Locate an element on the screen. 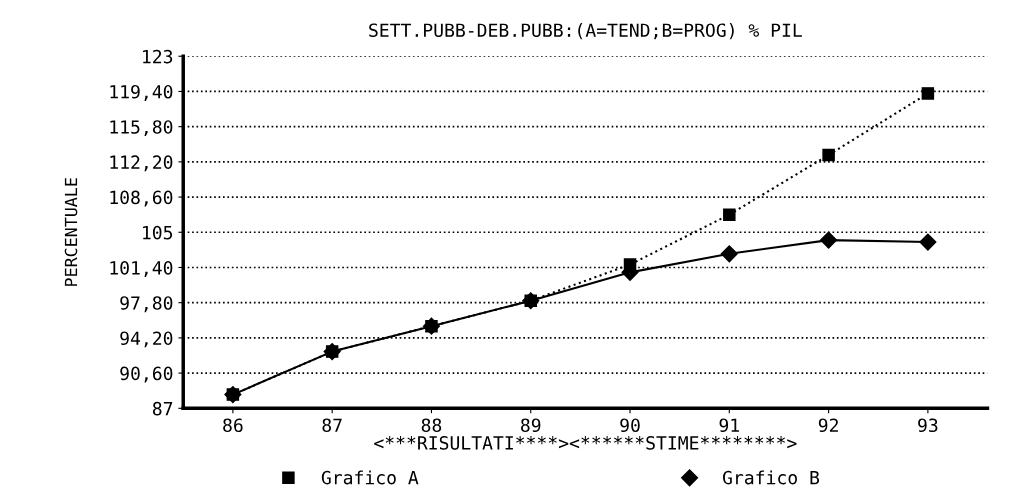 The image size is (1018, 489). y-tick-label: 87 is located at coordinates (162, 408).